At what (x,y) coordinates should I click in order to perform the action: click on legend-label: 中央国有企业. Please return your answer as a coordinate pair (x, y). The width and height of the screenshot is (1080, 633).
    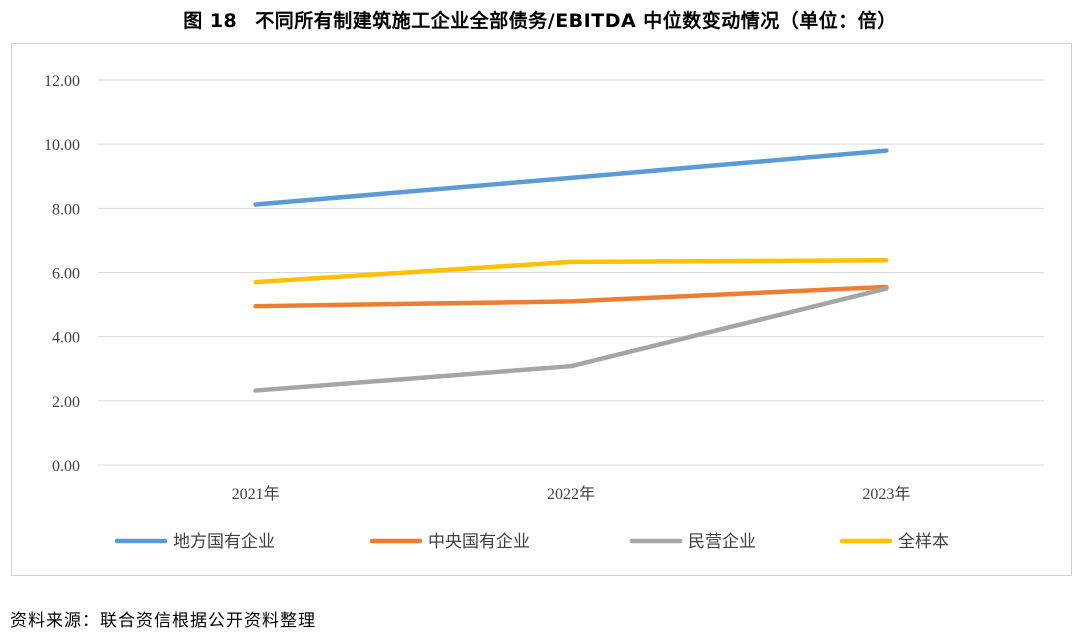
    Looking at the image, I should click on (479, 542).